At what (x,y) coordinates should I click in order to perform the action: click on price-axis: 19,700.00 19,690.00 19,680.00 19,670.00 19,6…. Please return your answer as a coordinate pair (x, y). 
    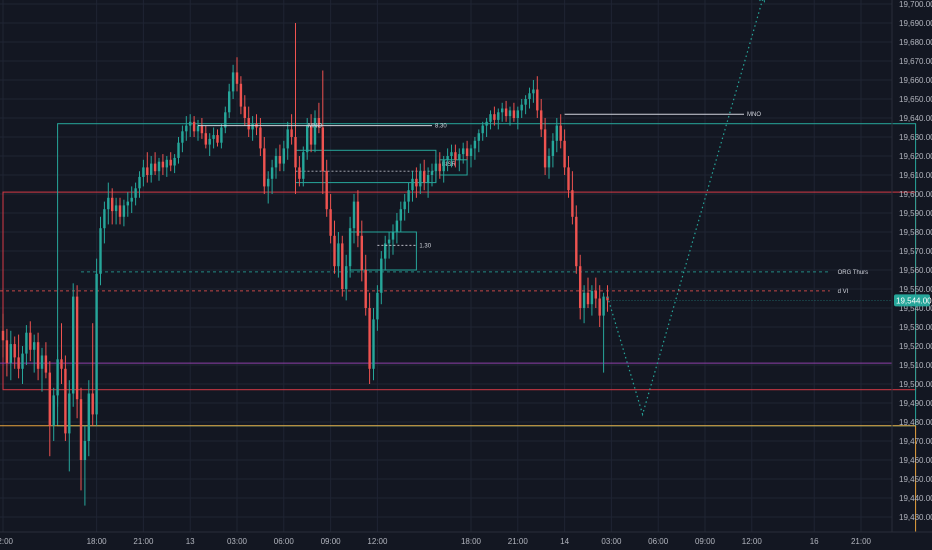
    Looking at the image, I should click on (911, 266).